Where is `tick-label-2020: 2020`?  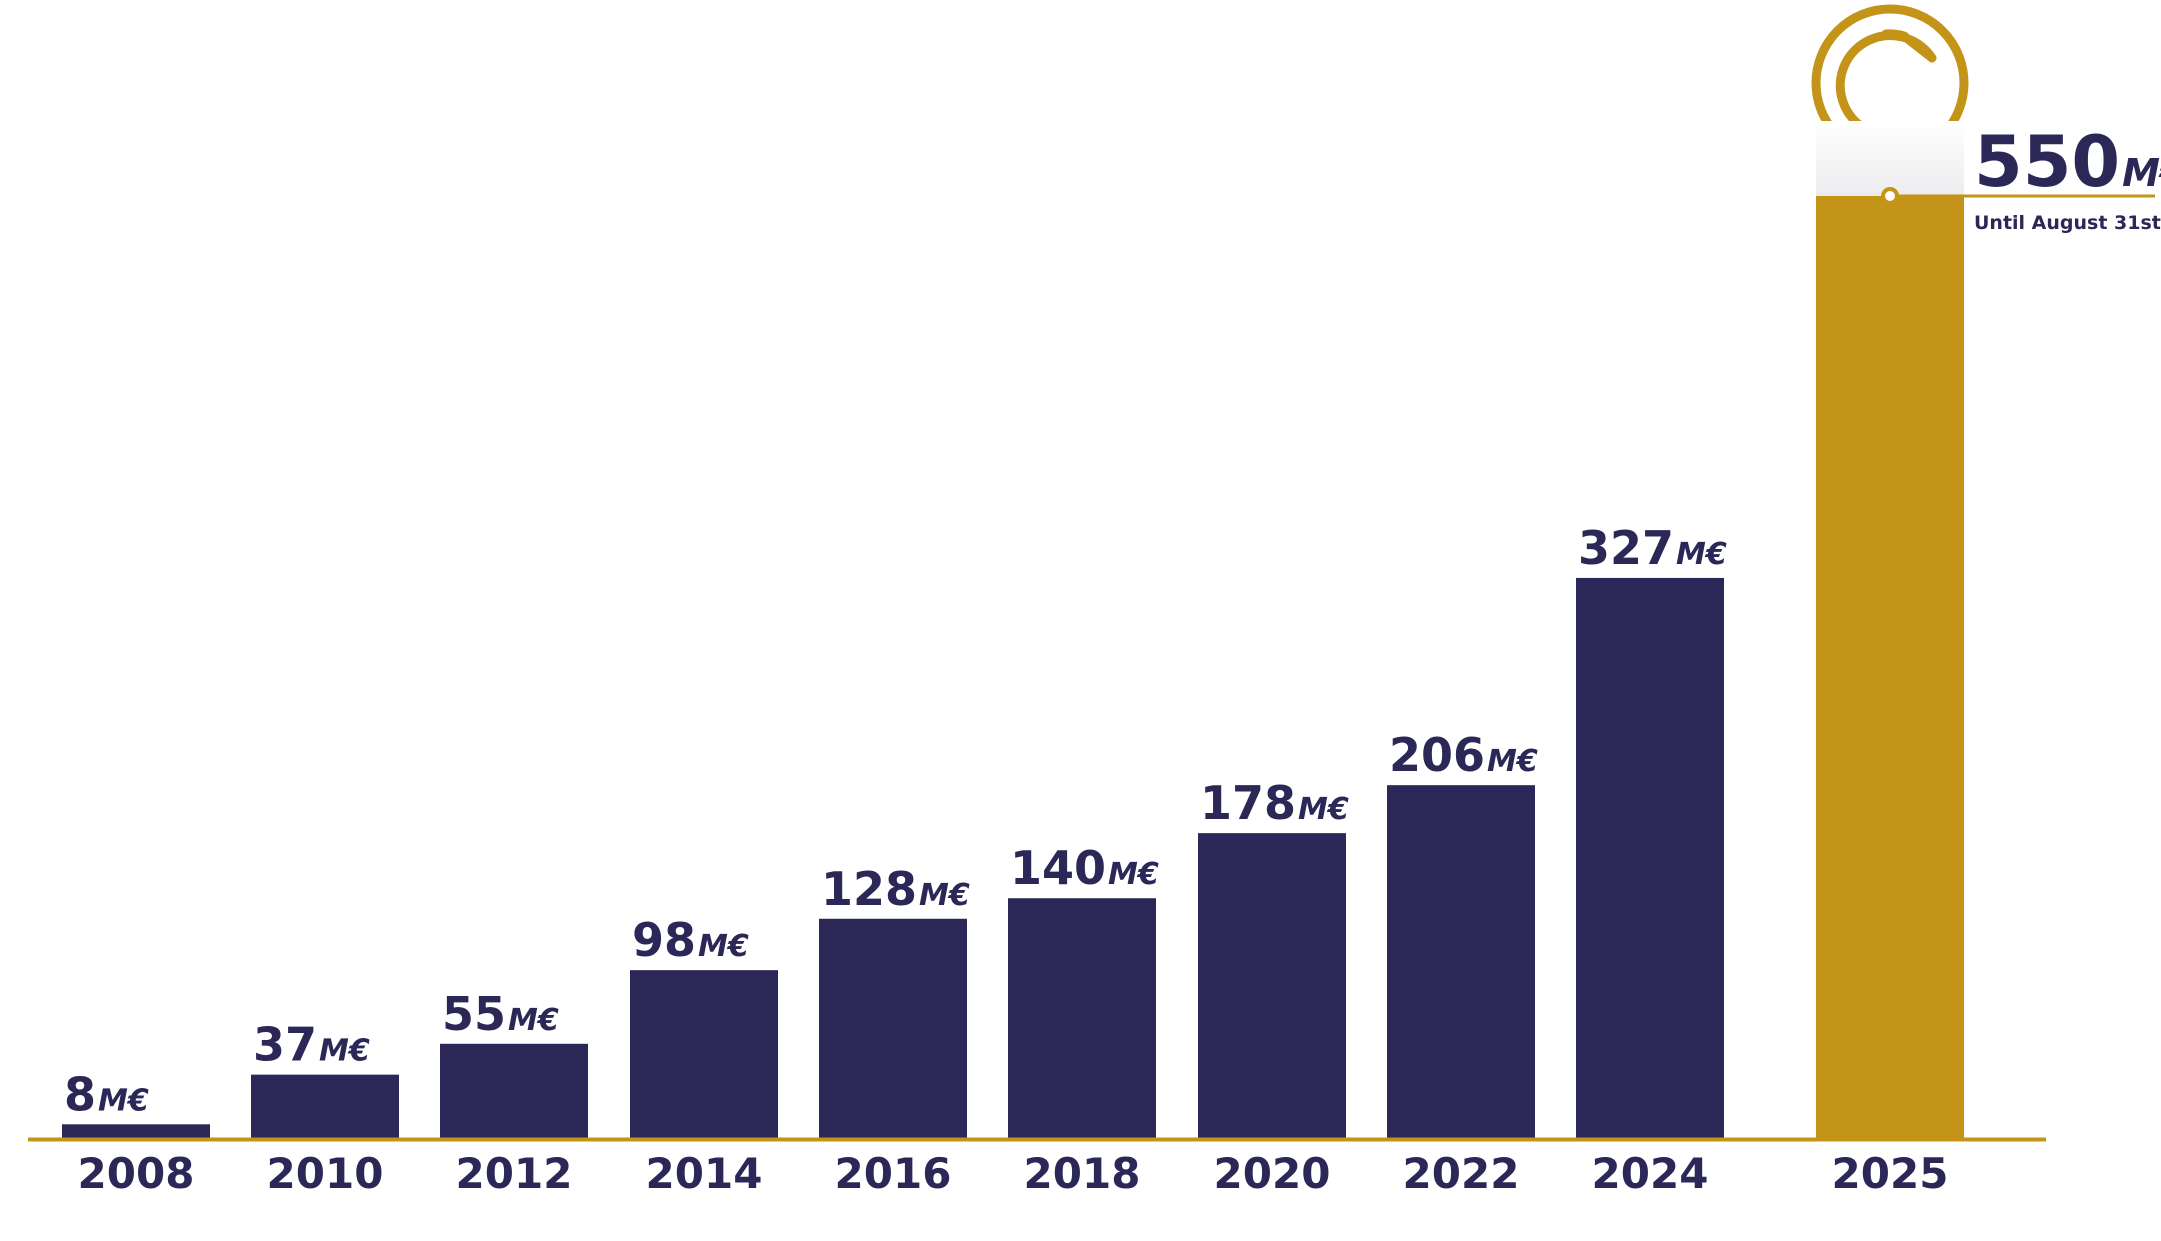
tick-label-2020: 2020 is located at coordinates (1272, 1173).